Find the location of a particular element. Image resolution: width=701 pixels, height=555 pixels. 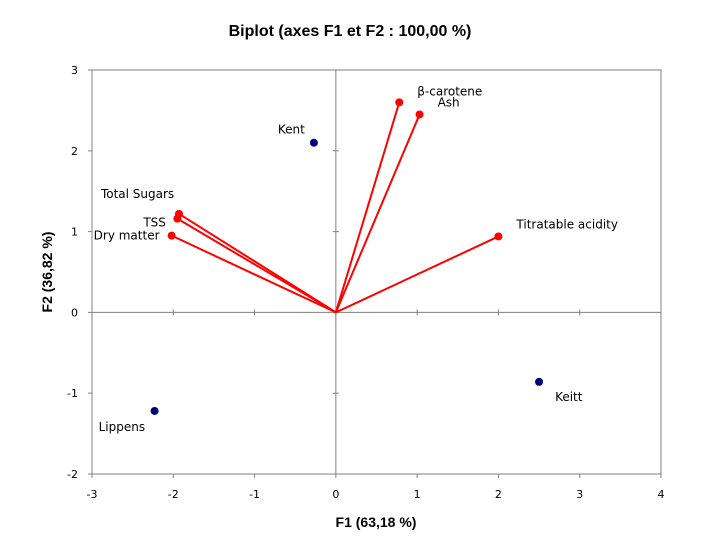

vector-ash is located at coordinates (377, 213).